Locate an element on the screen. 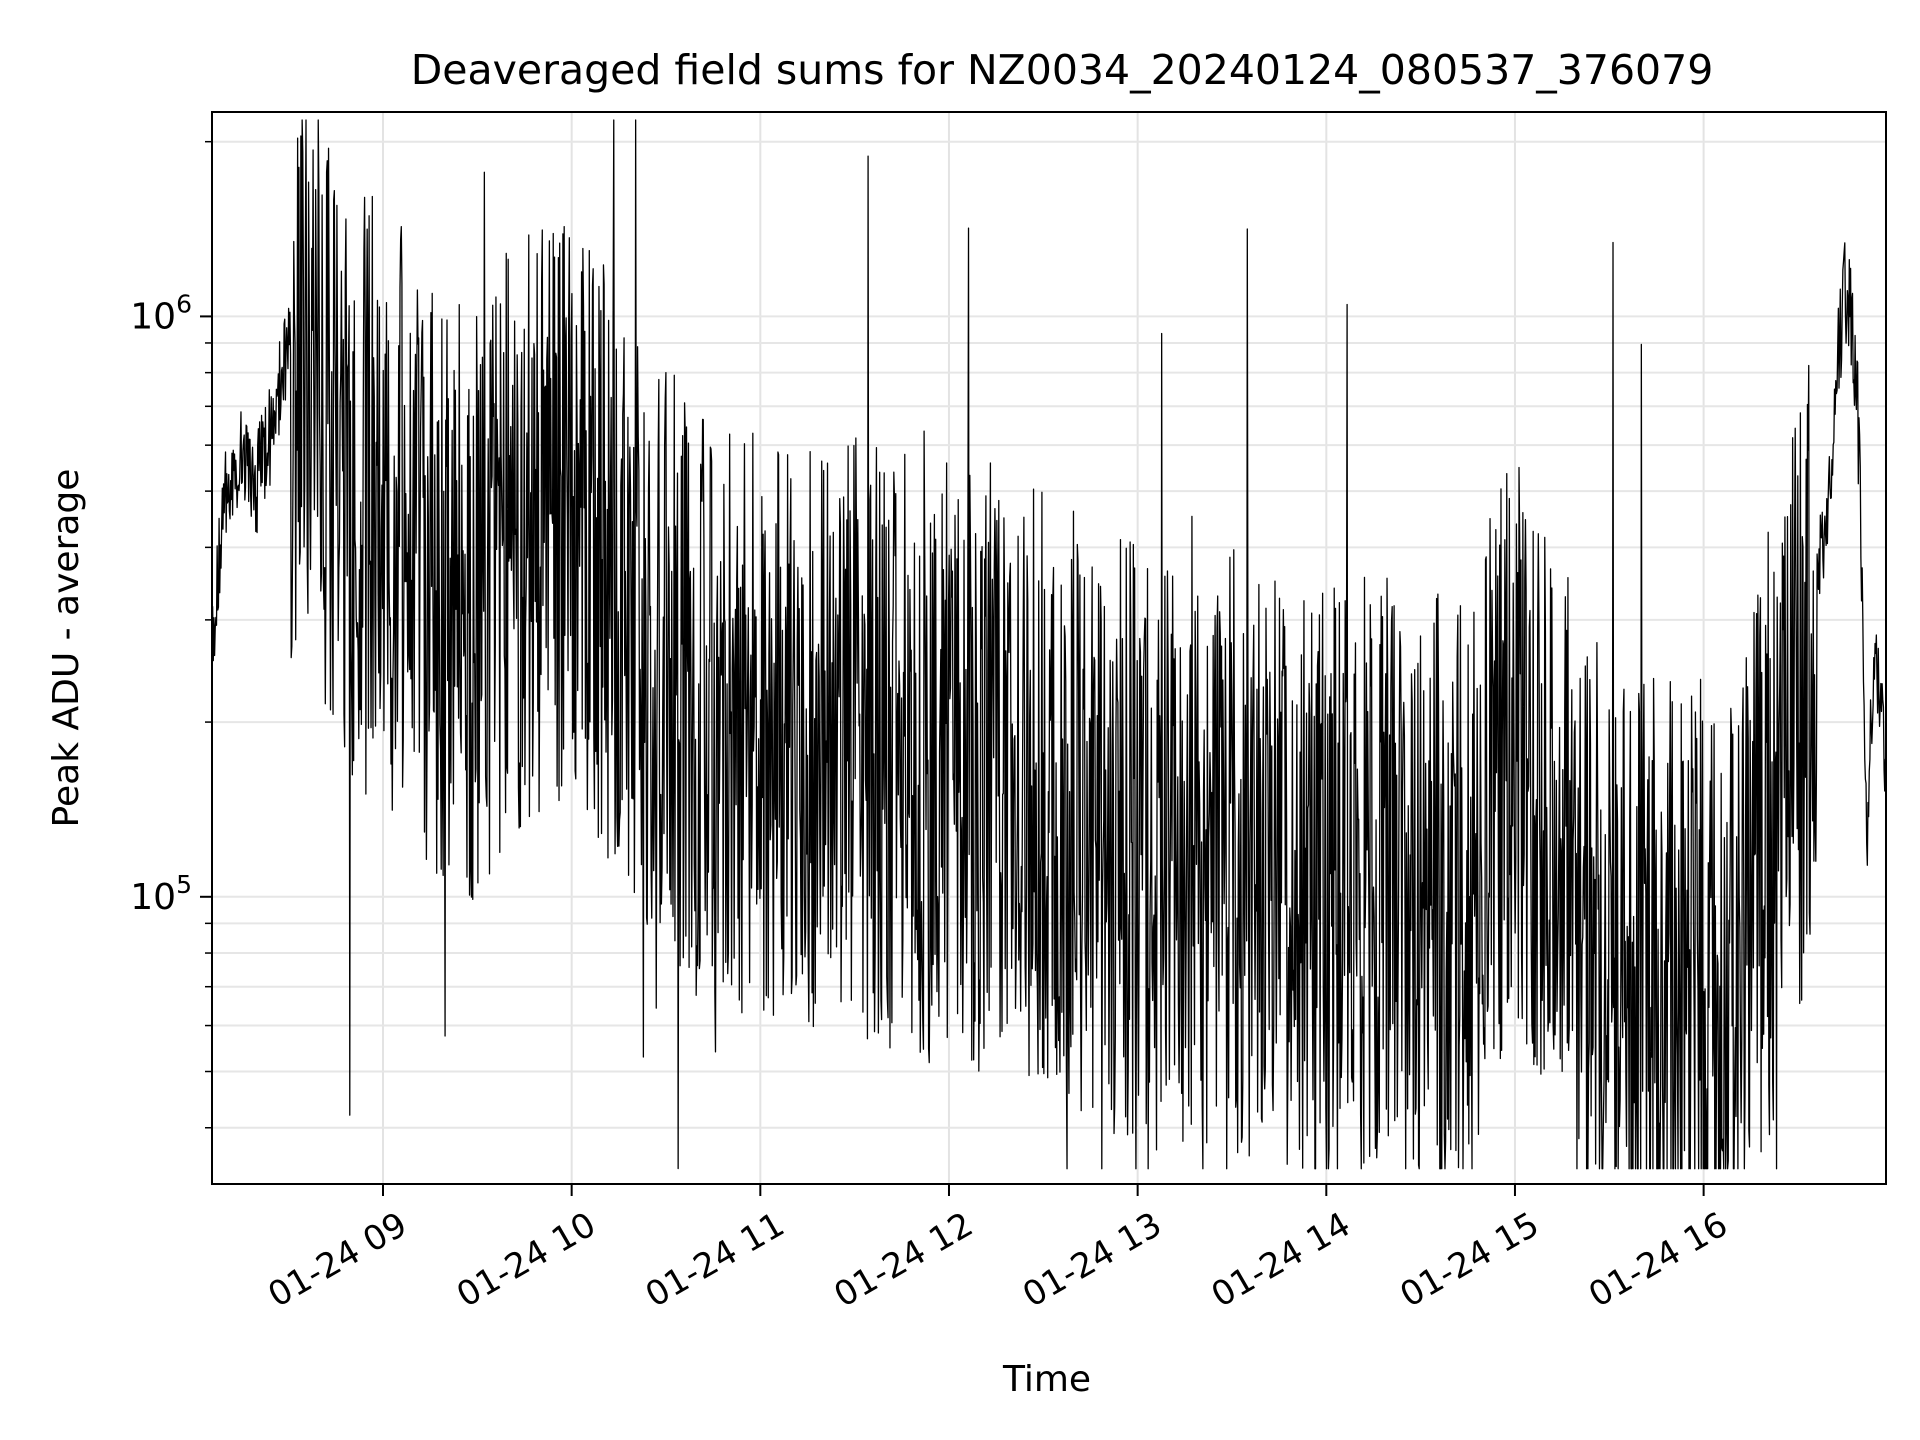 This screenshot has height=1440, width=1920. y-tick-label: 10⁵ is located at coordinates (161, 894).